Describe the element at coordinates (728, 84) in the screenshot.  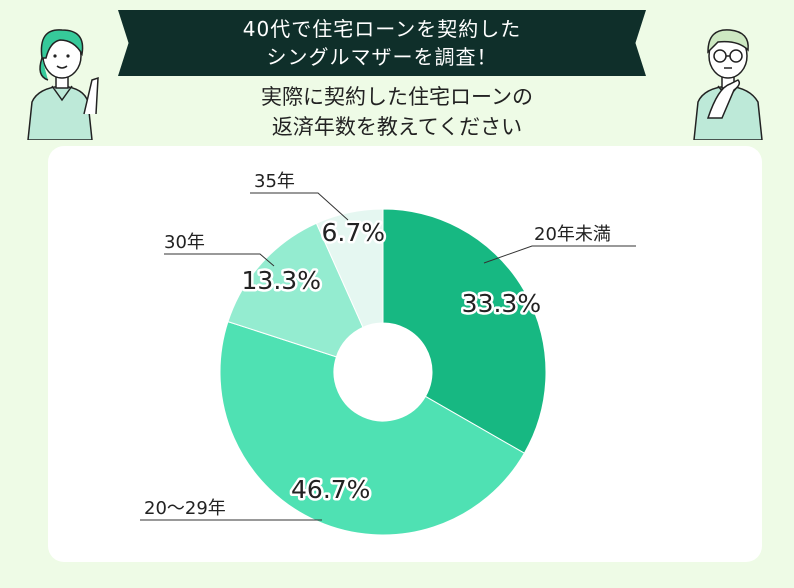
I see `man-thinking-icon` at that location.